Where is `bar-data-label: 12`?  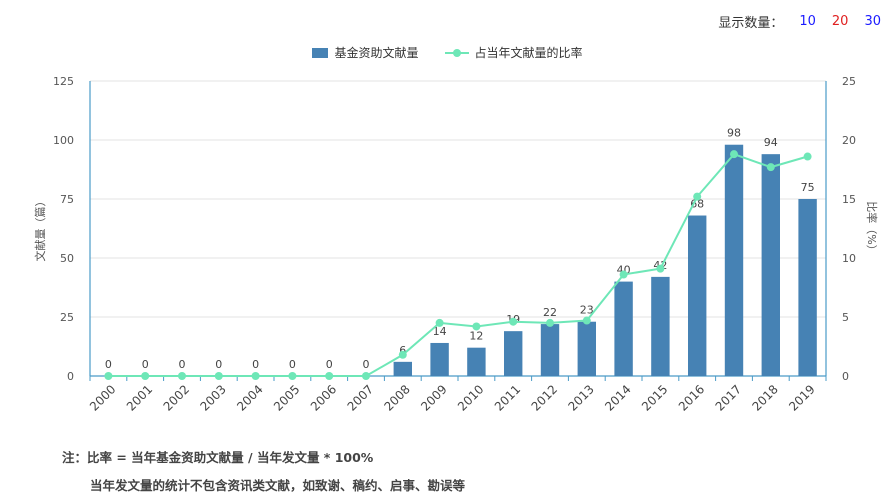
bar-data-label: 12 is located at coordinates (476, 336).